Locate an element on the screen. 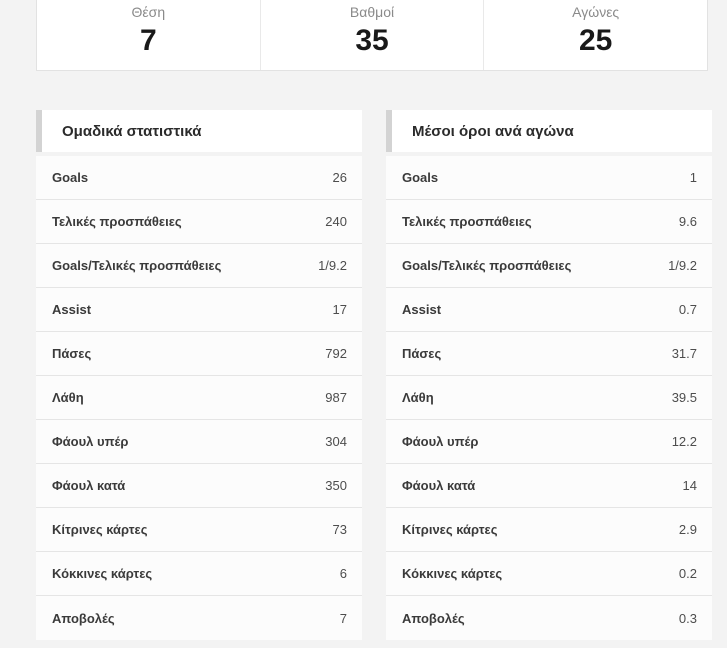 The height and width of the screenshot is (648, 727). summary-cell-matches: Αγώνες 25 is located at coordinates (595, 35).